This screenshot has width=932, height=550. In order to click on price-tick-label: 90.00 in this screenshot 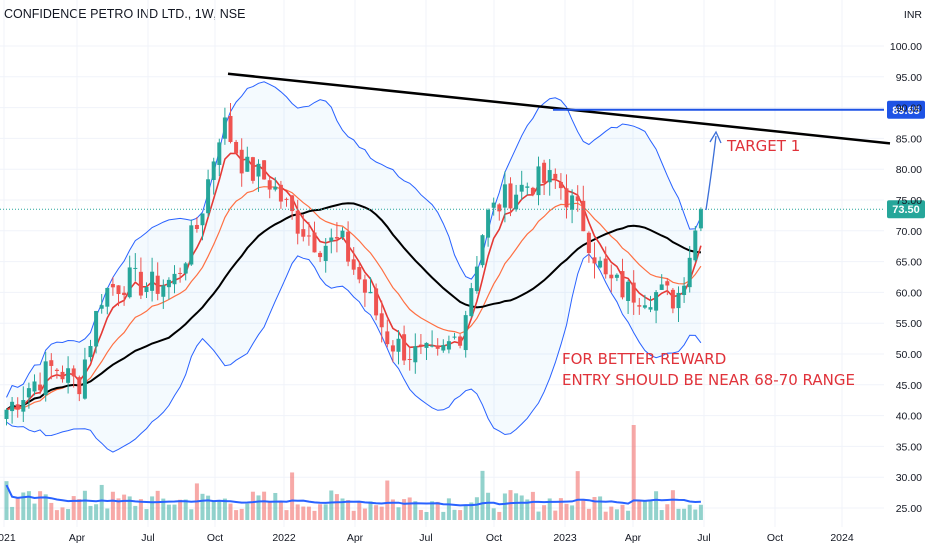, I will do `click(909, 109)`.